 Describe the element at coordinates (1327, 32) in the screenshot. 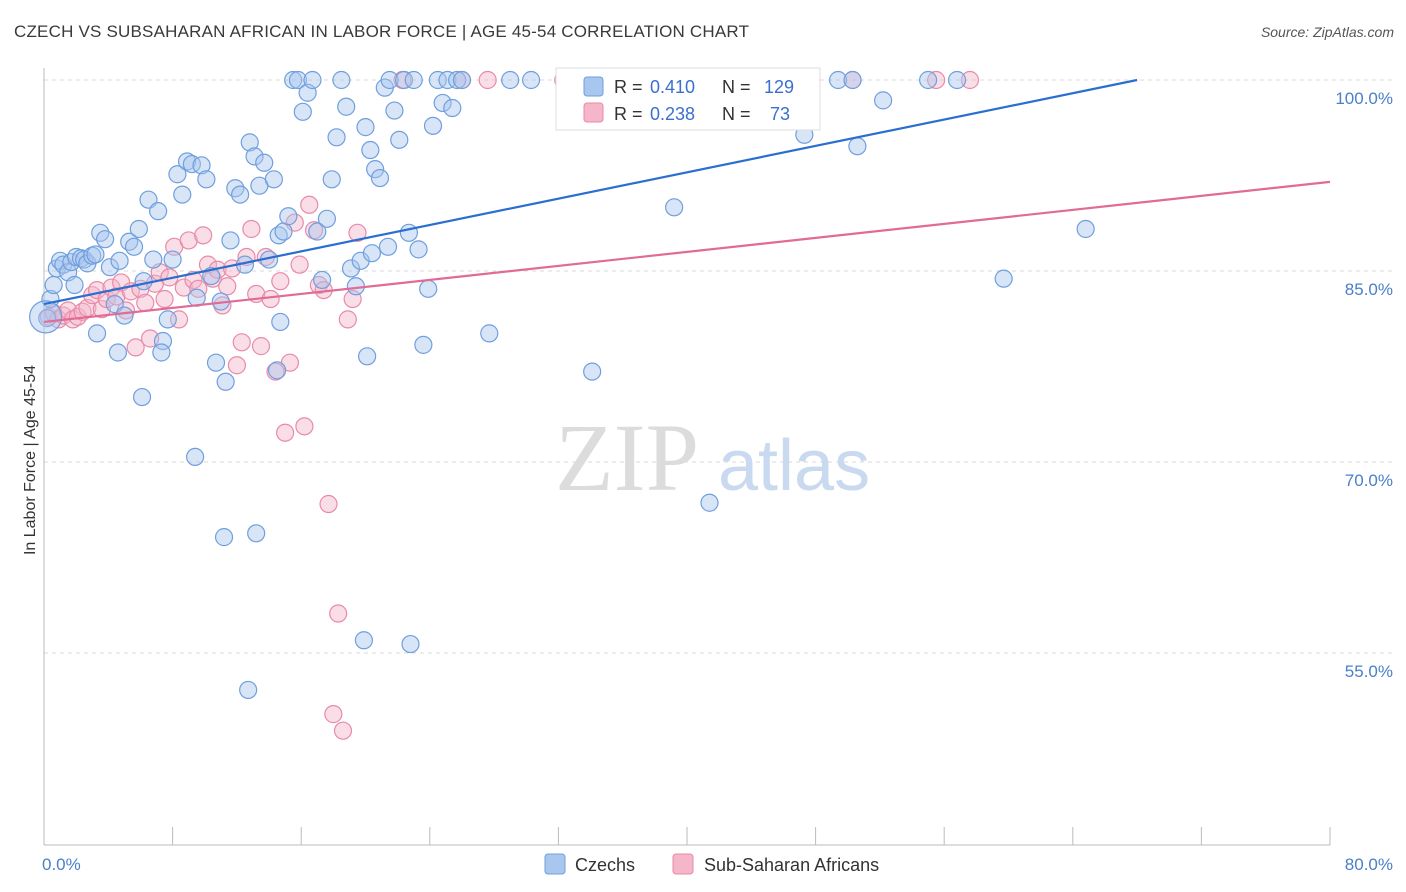

I see `source-label: Source: ZipAtlas.com` at that location.